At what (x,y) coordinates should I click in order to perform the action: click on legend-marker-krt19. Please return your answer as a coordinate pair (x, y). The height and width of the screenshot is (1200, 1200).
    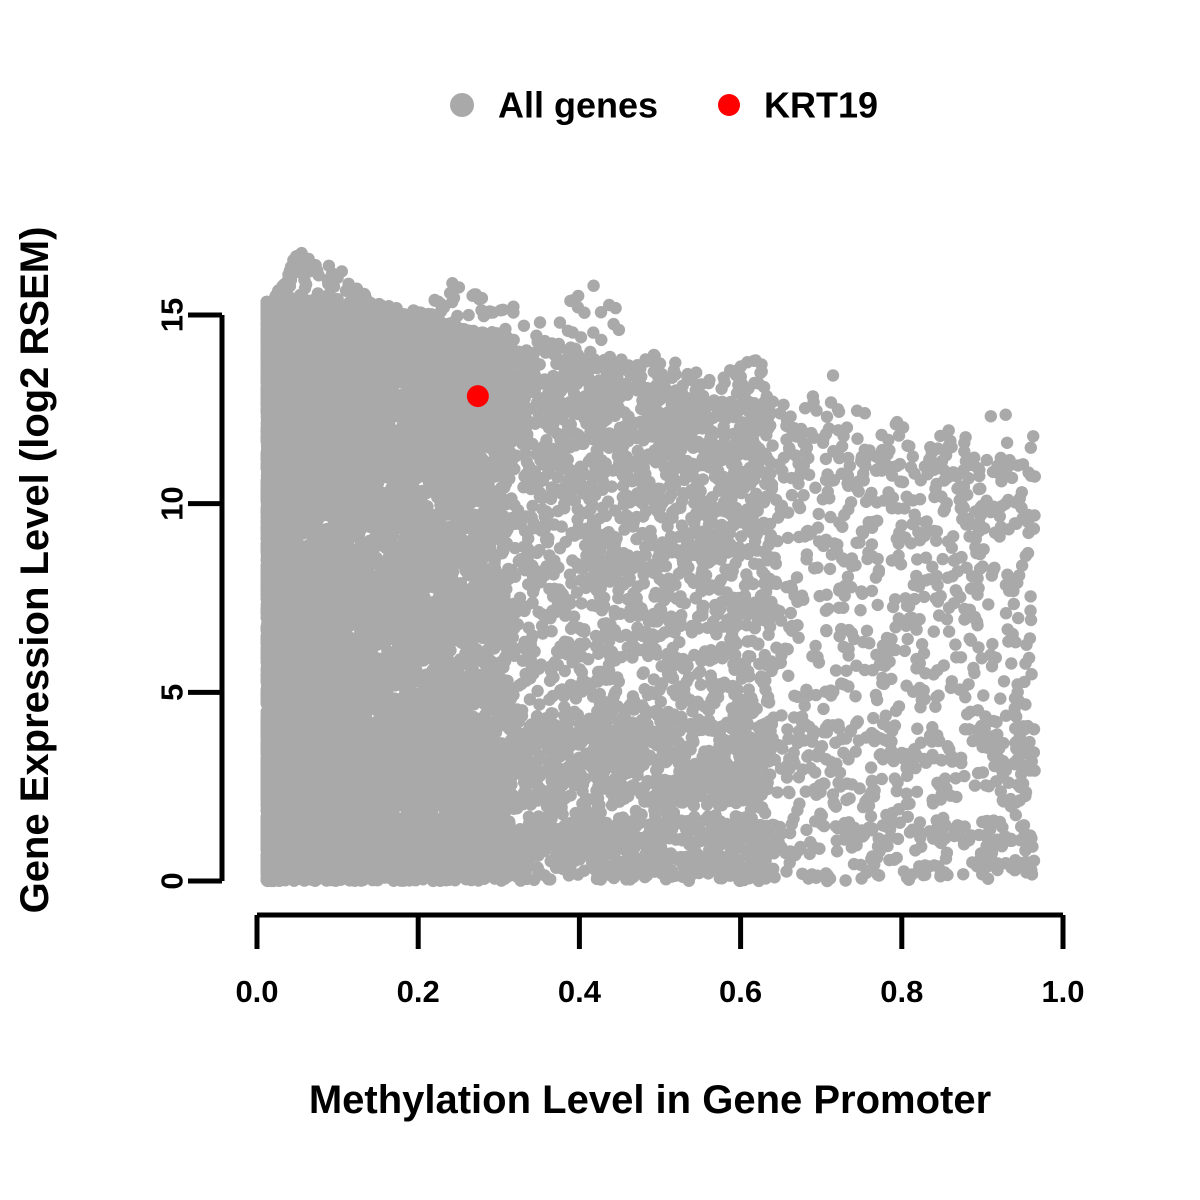
    Looking at the image, I should click on (729, 105).